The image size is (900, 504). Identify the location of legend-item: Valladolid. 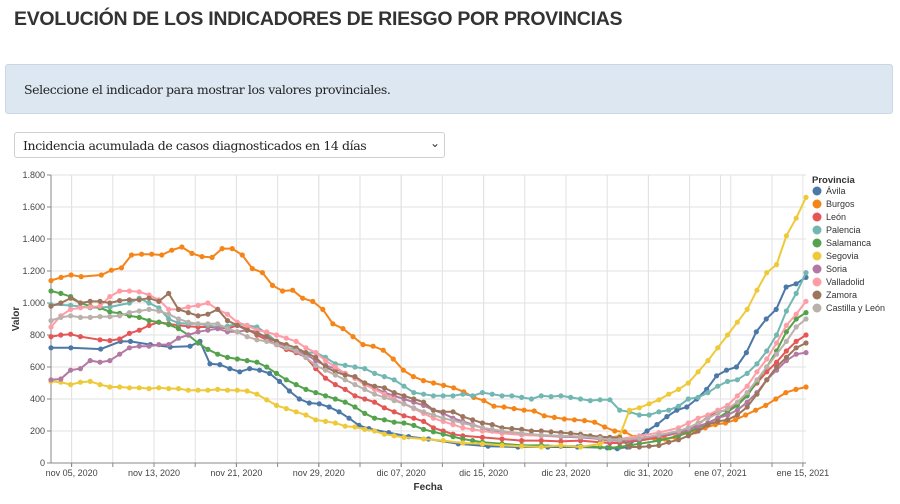
(838, 282).